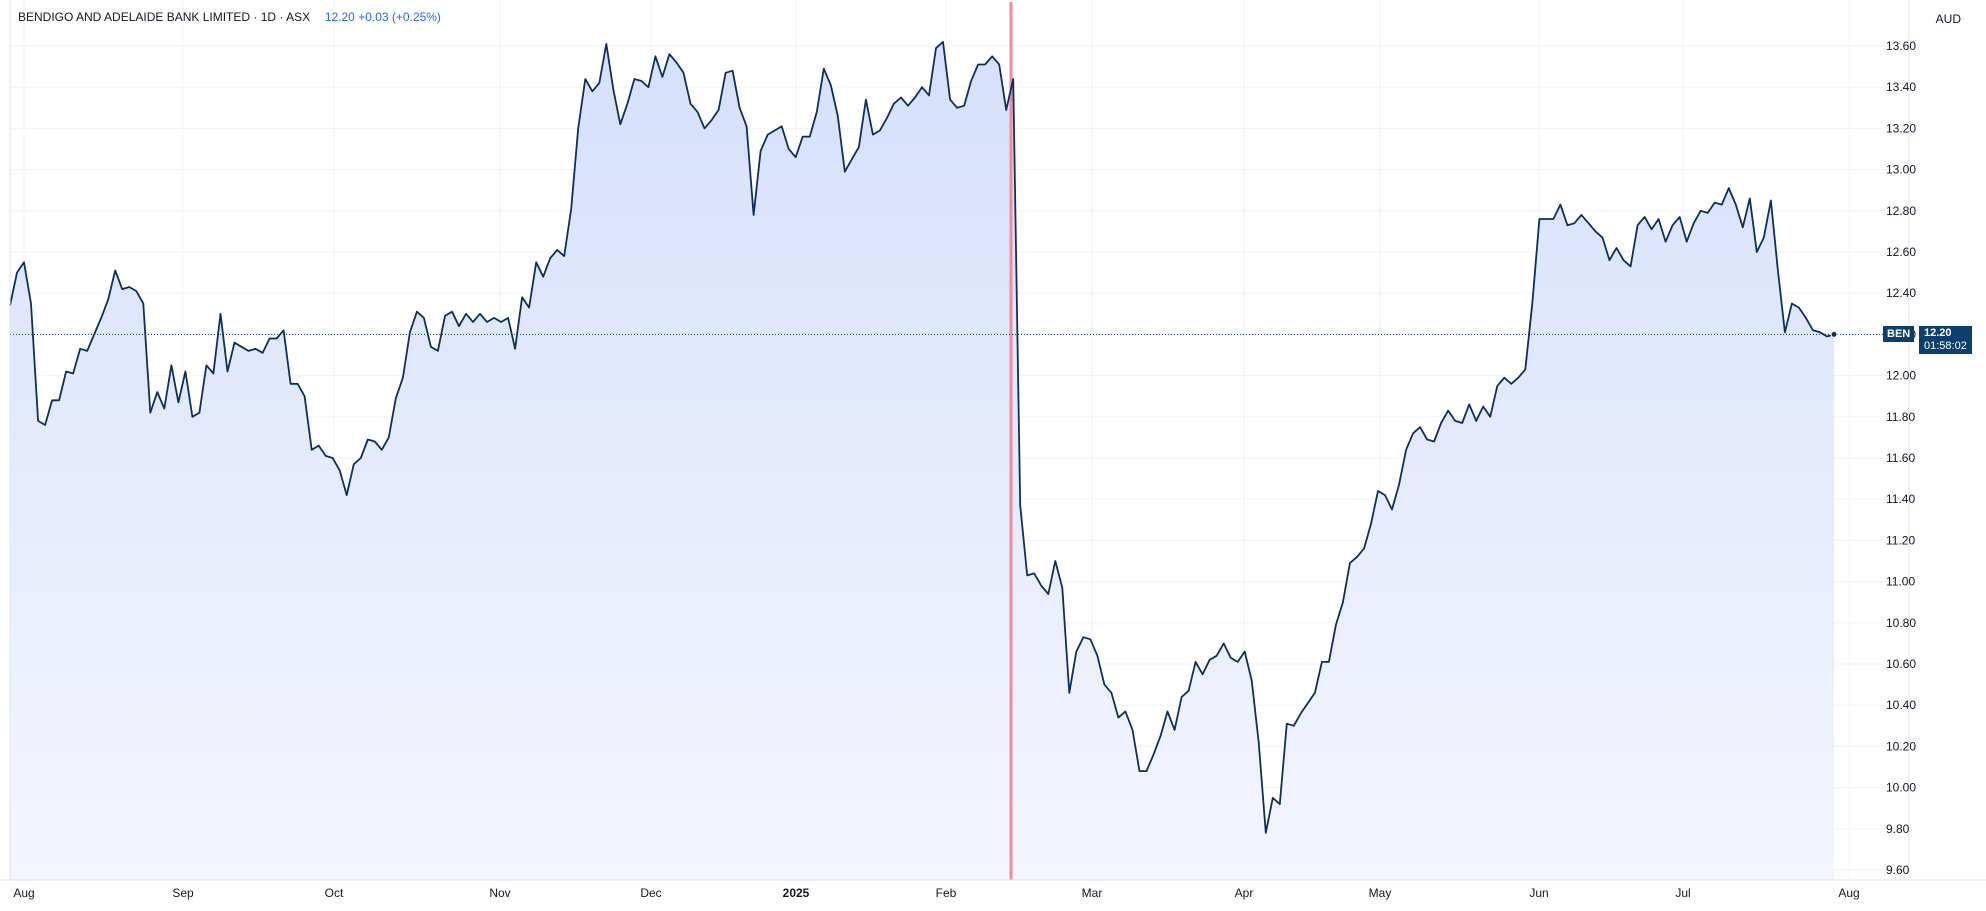 The height and width of the screenshot is (911, 1986). Describe the element at coordinates (1898, 870) in the screenshot. I see `y-tick-label: 9.60` at that location.